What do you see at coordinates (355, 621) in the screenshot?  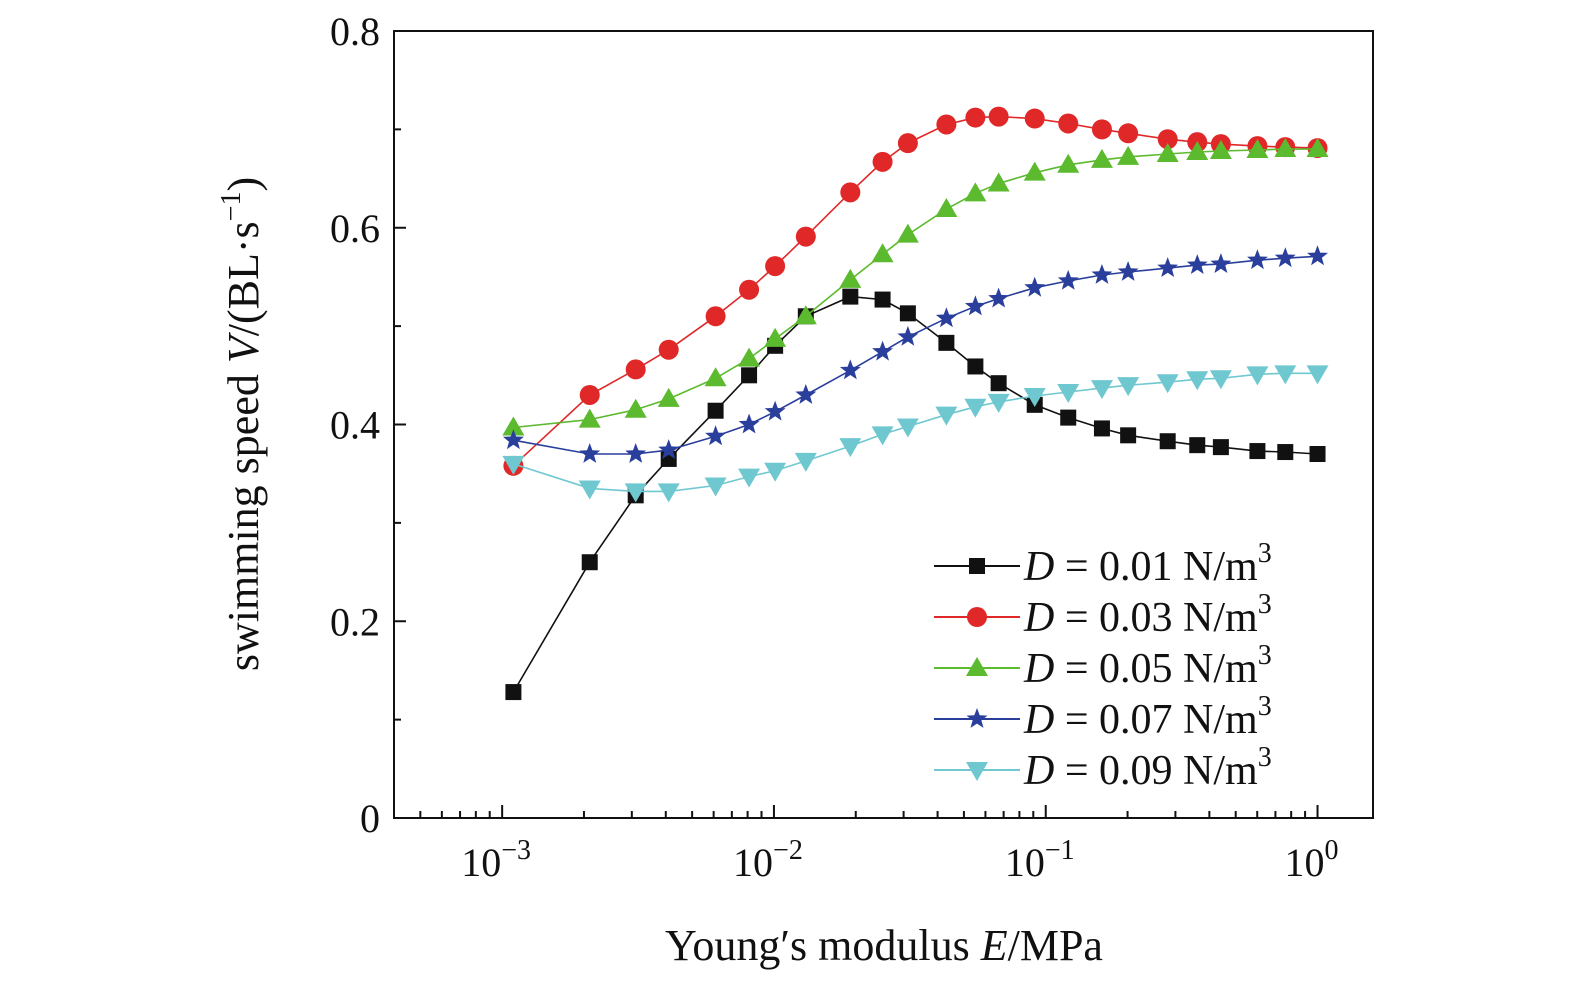 I see `y-tick-label: 0.2` at bounding box center [355, 621].